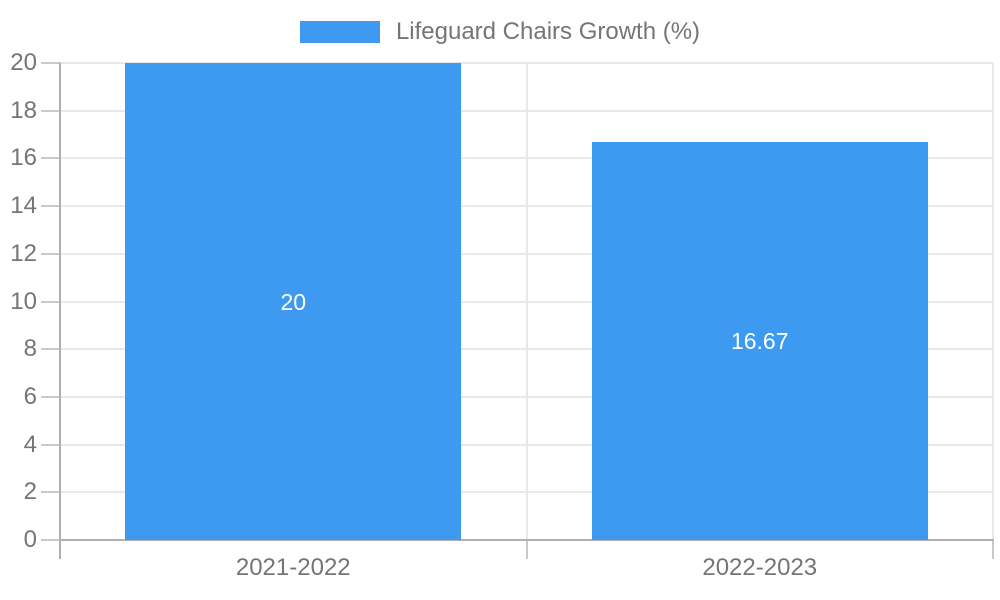 This screenshot has width=1000, height=600. What do you see at coordinates (760, 567) in the screenshot?
I see `x-category-label: 2022-2023` at bounding box center [760, 567].